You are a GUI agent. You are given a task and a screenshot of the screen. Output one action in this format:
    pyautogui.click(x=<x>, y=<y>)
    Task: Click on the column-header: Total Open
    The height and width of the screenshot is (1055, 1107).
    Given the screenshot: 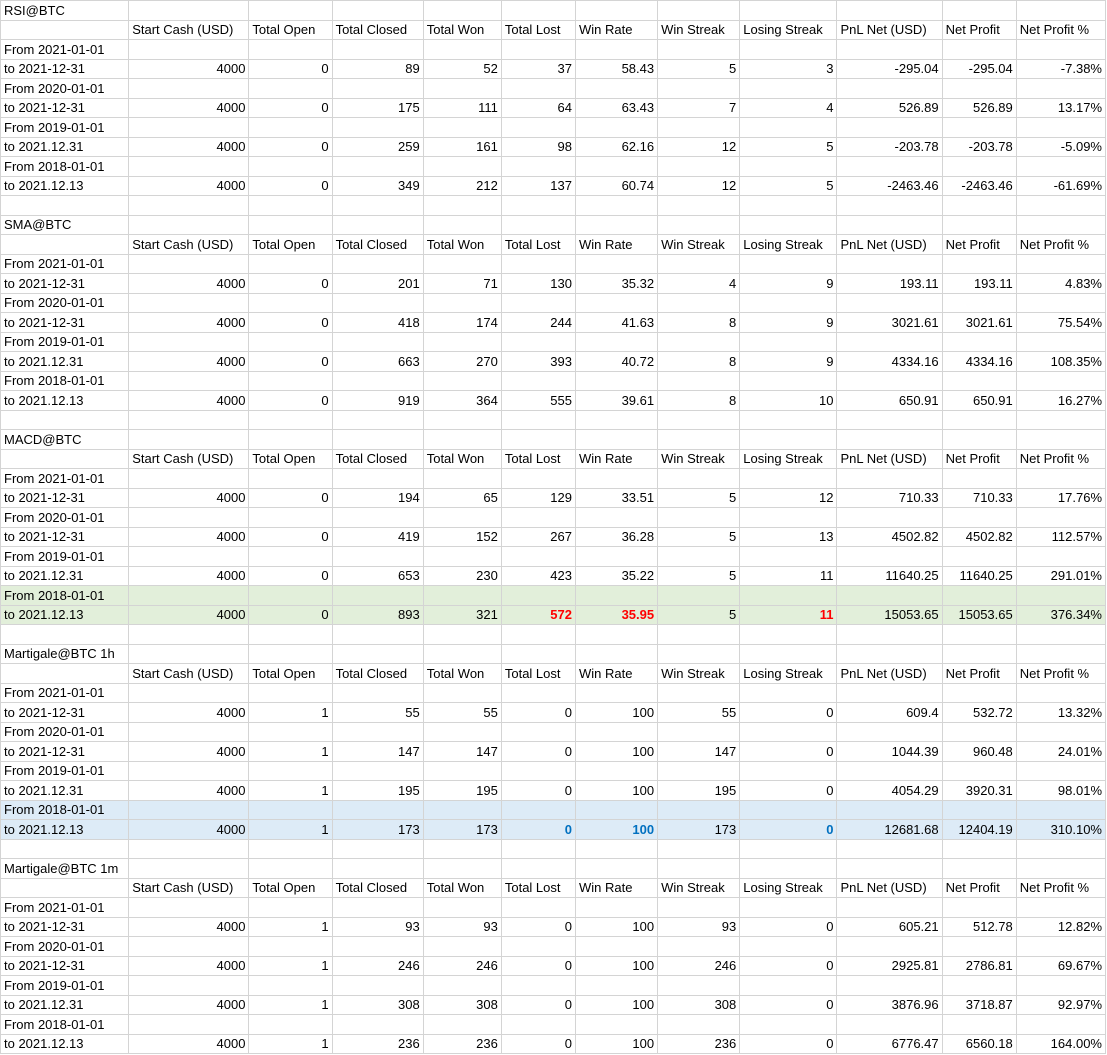 What is the action you would take?
    pyautogui.click(x=290, y=673)
    